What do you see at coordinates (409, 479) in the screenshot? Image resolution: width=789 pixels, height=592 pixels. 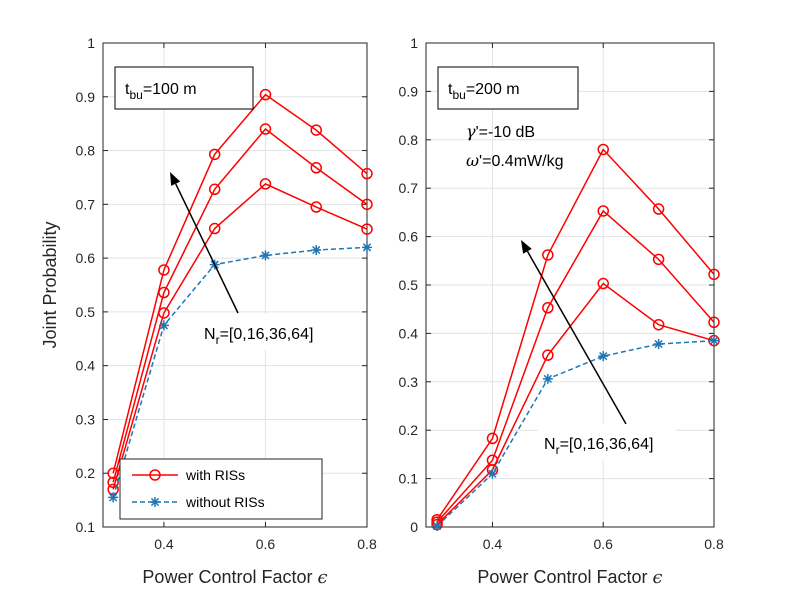 I see `y-tick-label-1: 0.1` at bounding box center [409, 479].